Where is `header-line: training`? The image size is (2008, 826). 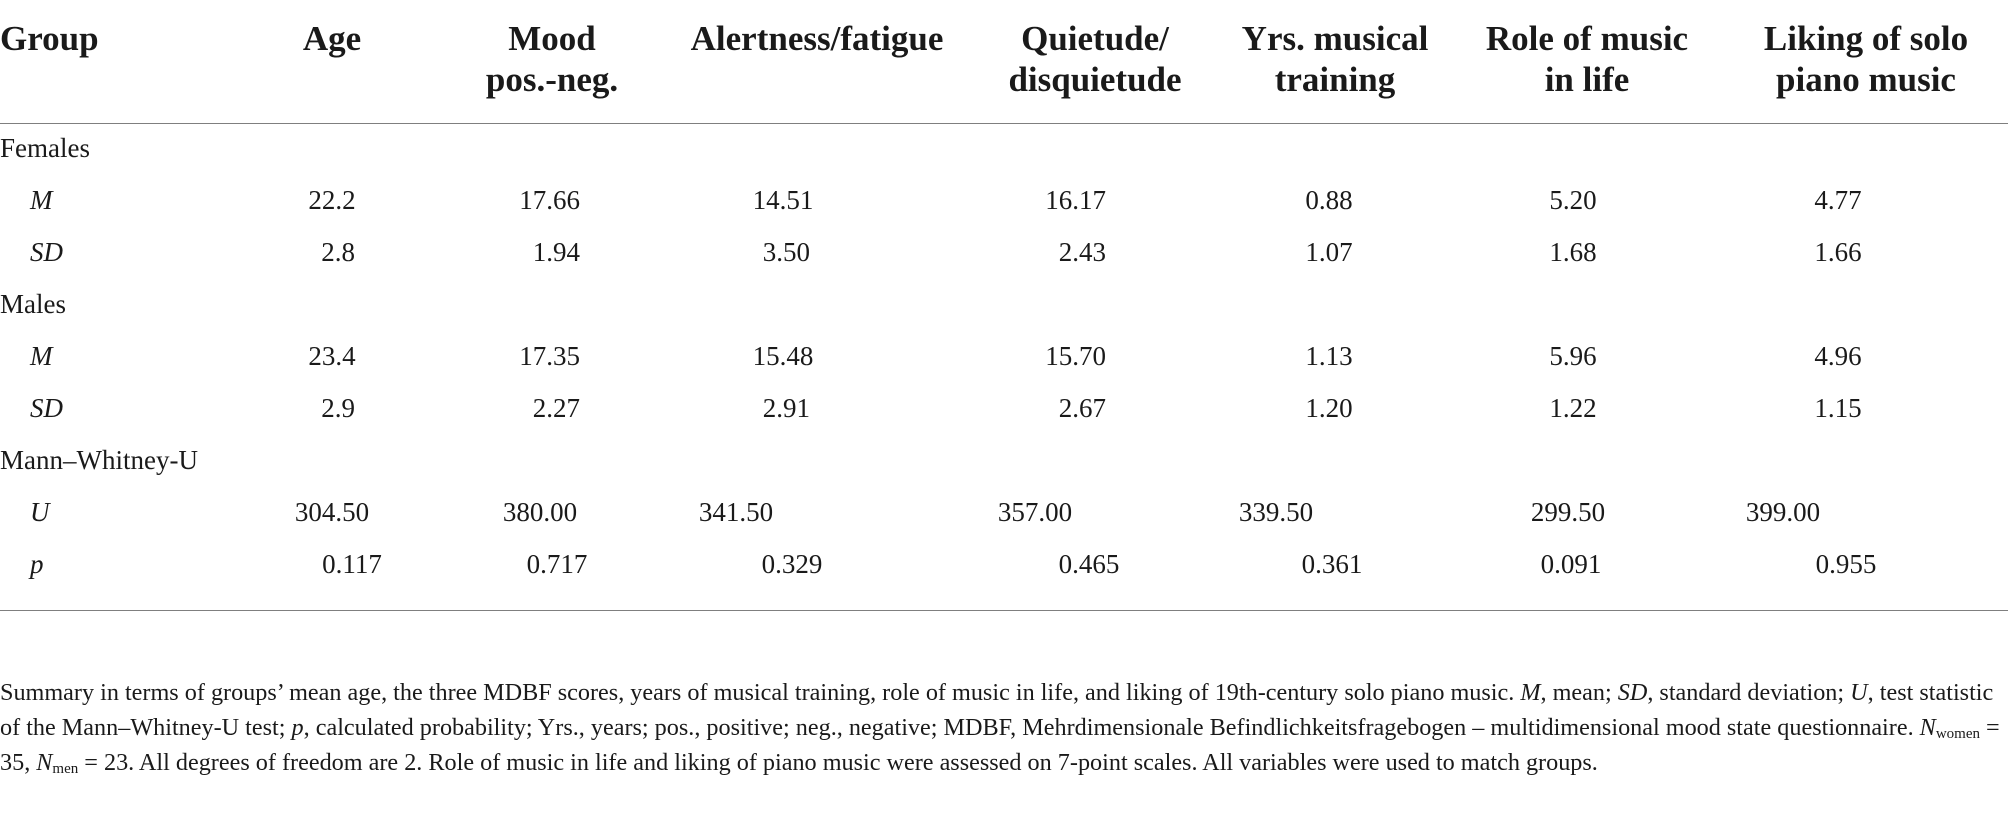
header-line: training is located at coordinates (1335, 79).